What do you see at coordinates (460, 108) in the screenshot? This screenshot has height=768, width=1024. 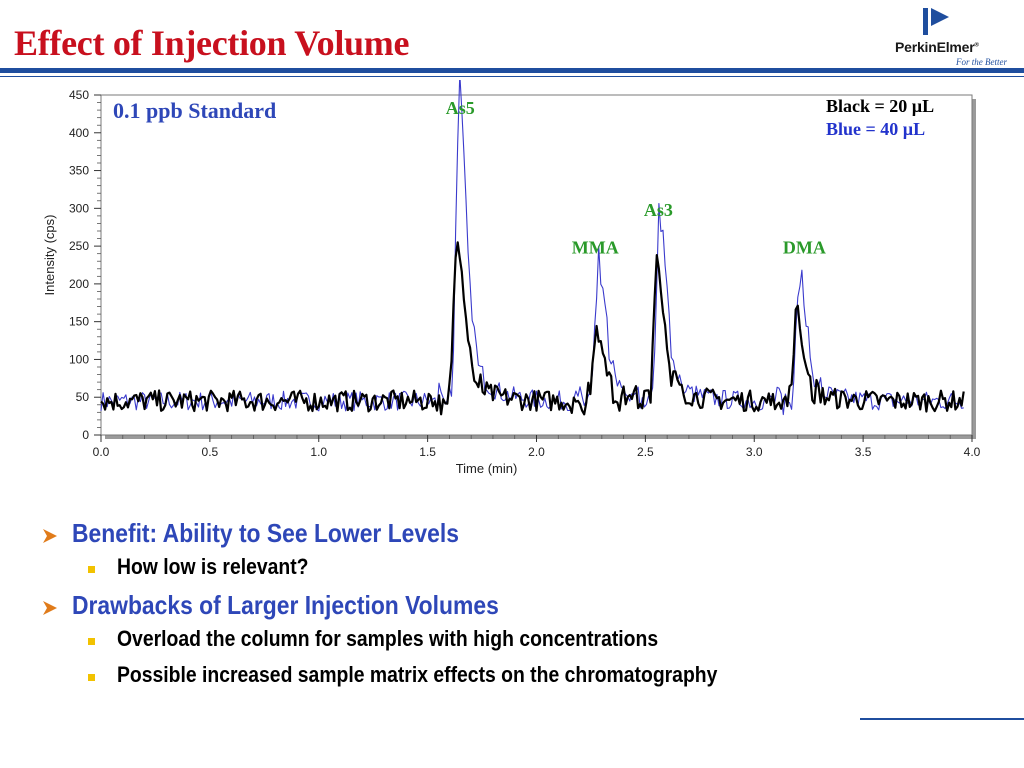 I see `peak-label: As5` at bounding box center [460, 108].